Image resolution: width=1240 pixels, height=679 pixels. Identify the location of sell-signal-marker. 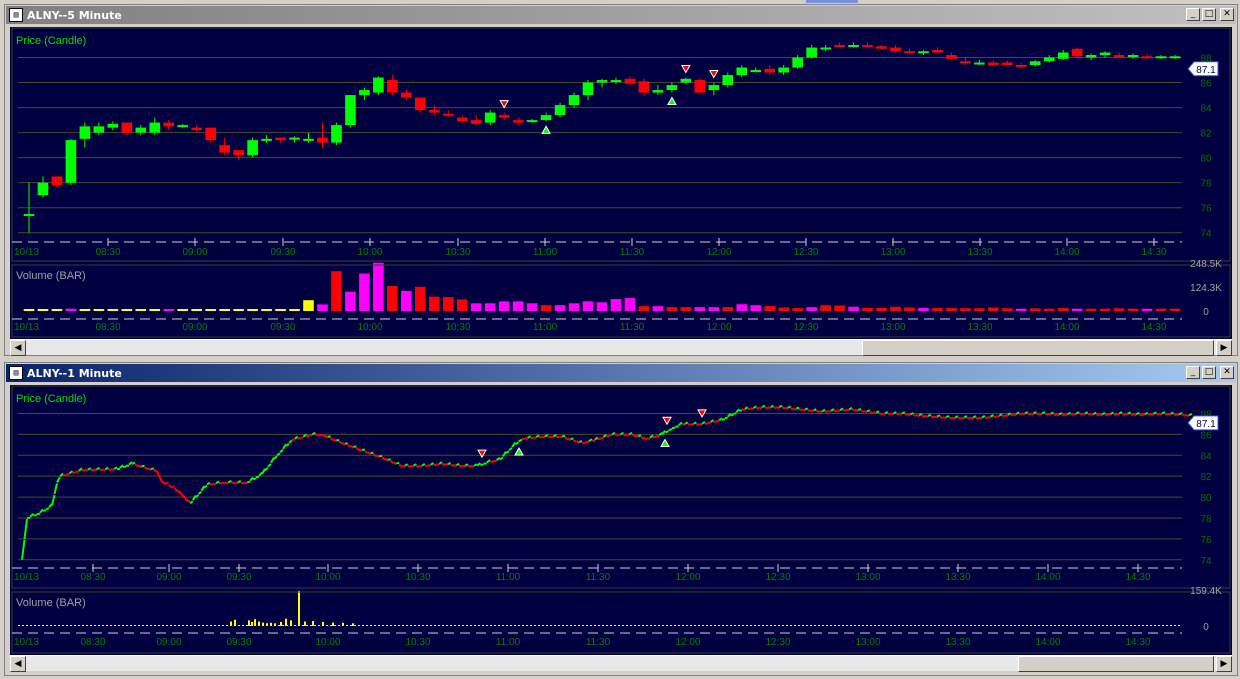
(713, 74).